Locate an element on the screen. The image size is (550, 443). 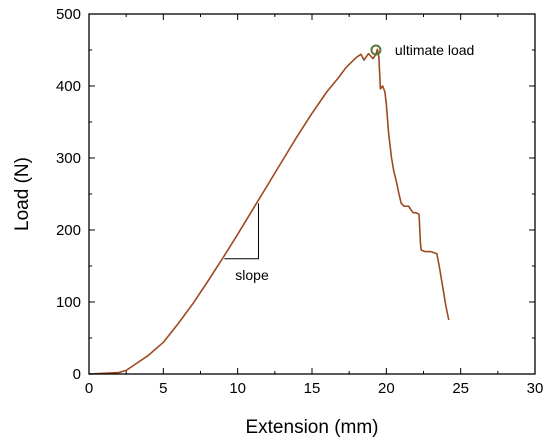
slope-annotation: slope is located at coordinates (246, 243).